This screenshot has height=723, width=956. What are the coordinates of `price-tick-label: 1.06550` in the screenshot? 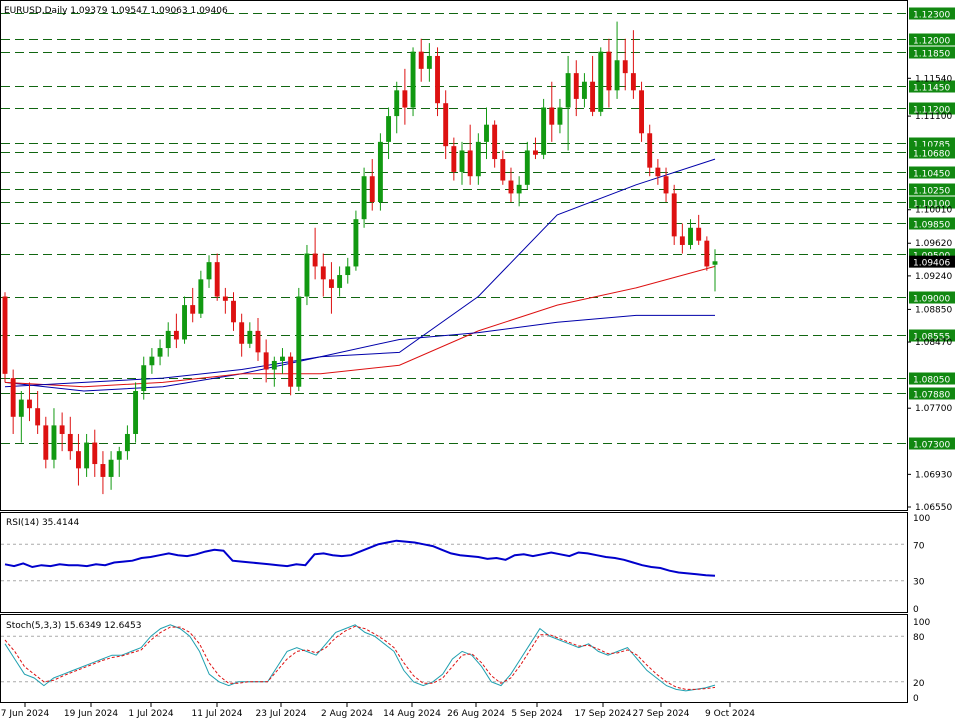 It's located at (933, 508).